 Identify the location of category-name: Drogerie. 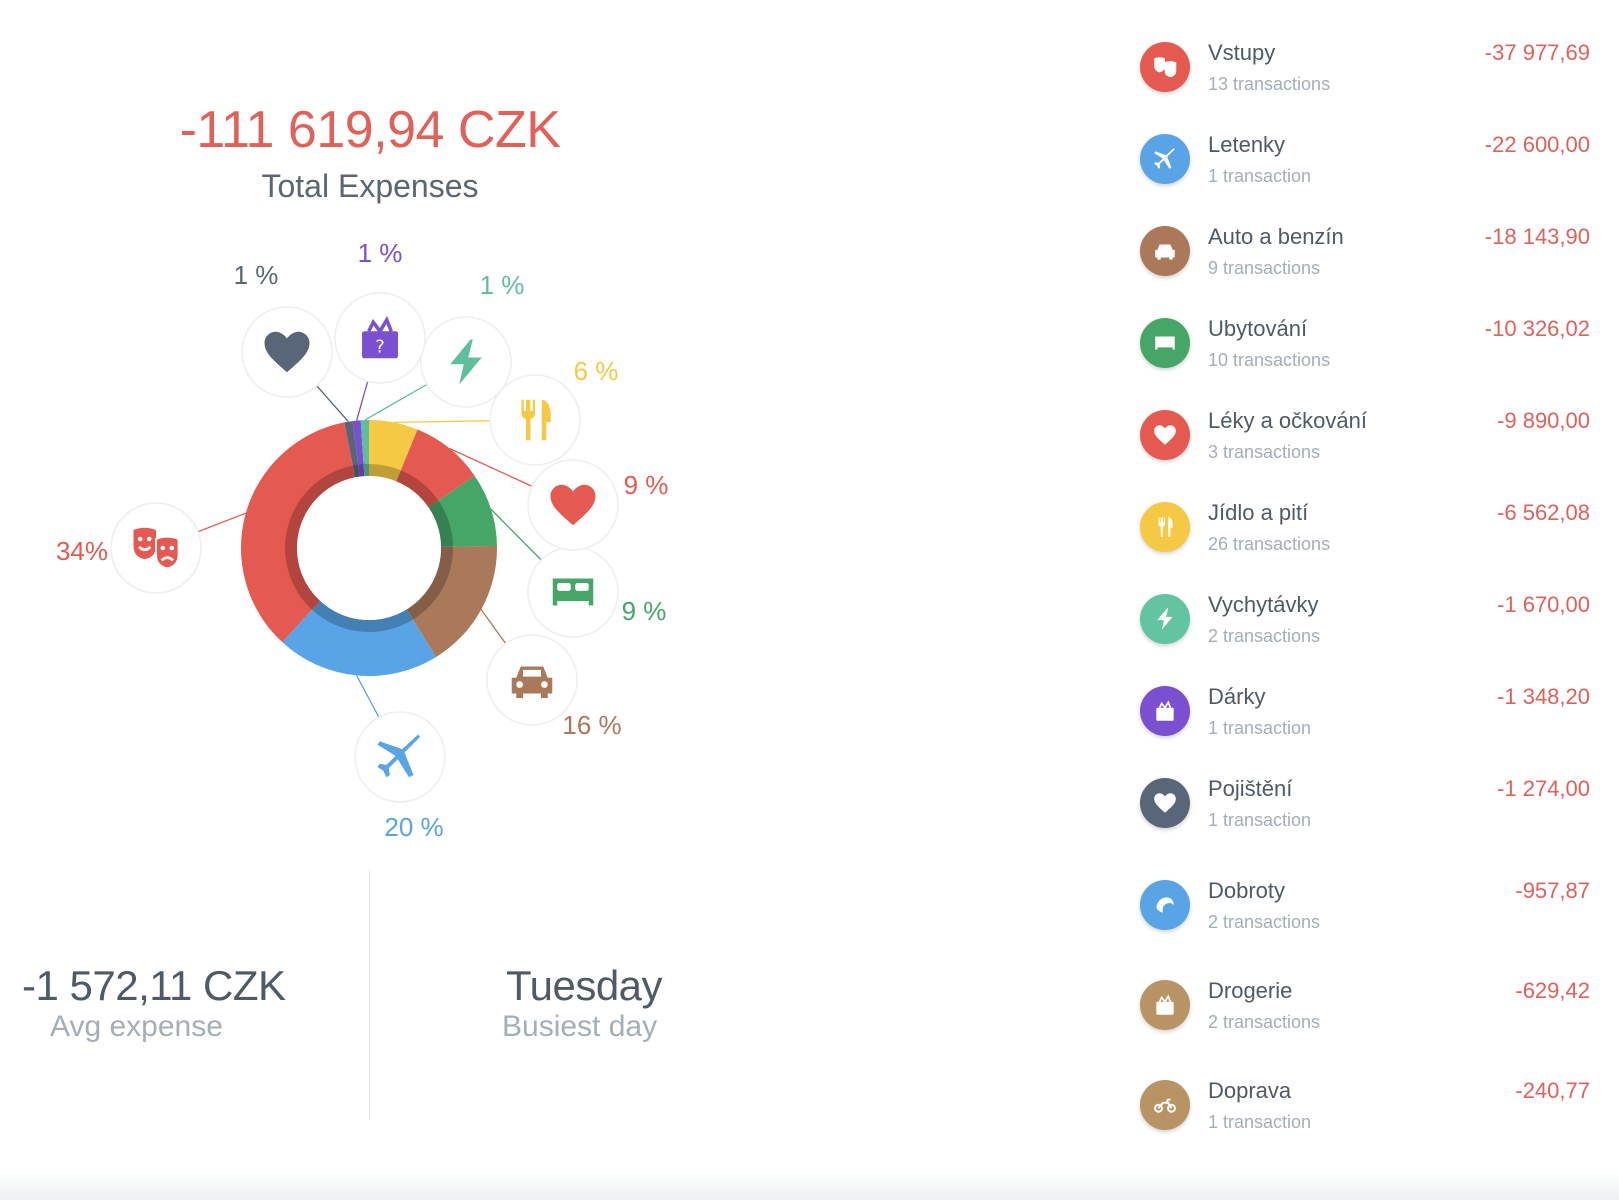
(1250, 990).